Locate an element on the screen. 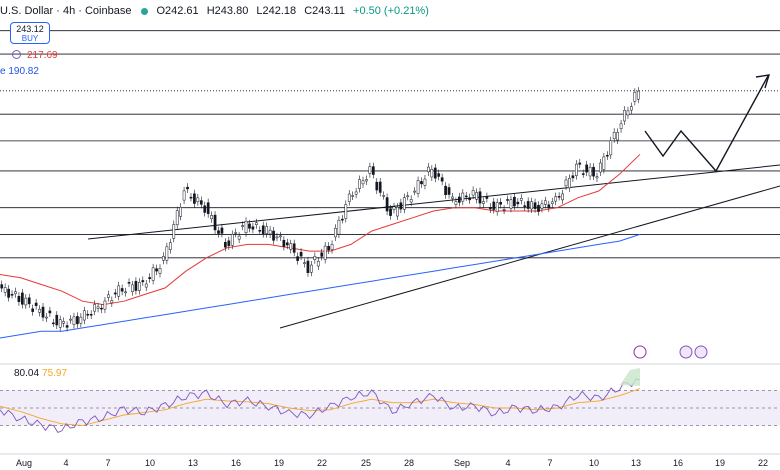  market-status-icon is located at coordinates (145, 11).